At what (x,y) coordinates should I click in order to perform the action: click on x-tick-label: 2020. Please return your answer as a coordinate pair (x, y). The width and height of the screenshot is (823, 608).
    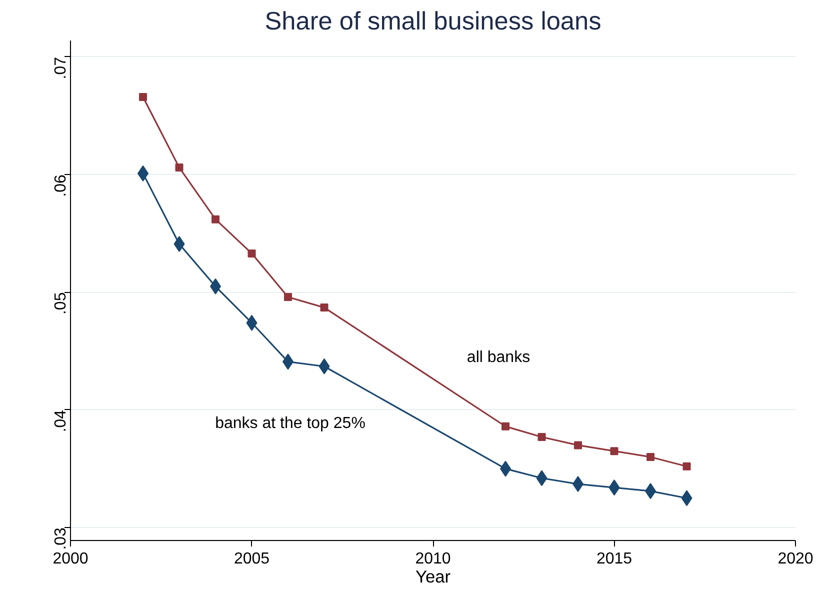
    Looking at the image, I should click on (796, 559).